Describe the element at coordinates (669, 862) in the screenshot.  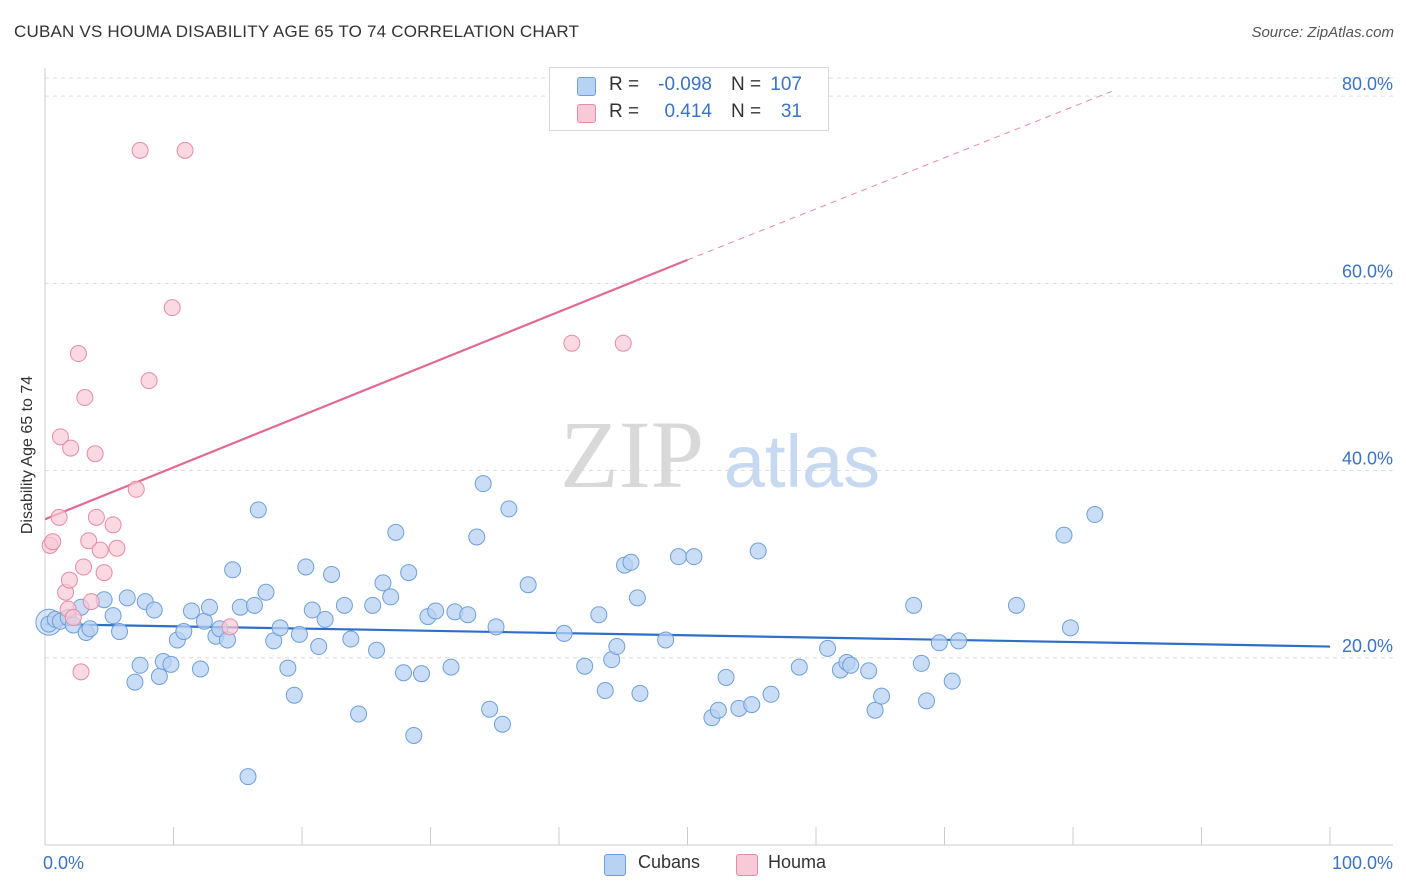
I see `cubans-legend-label: Cubans` at that location.